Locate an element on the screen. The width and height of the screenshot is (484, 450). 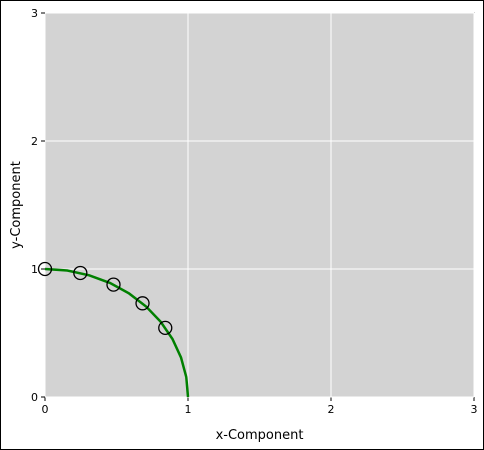
x-tick-label: 3 is located at coordinates (474, 409).